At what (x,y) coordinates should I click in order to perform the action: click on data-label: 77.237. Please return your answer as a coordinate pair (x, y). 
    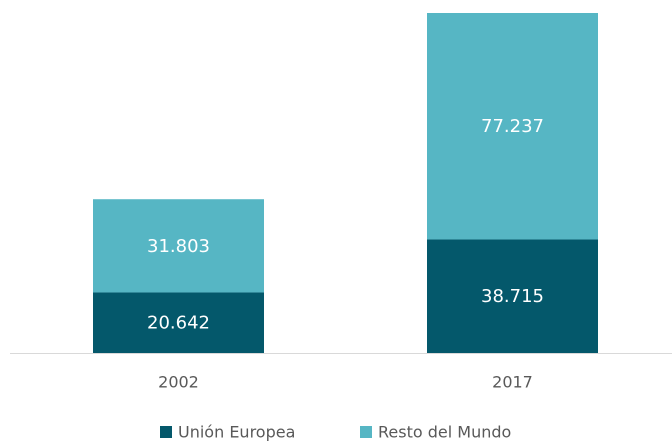
    Looking at the image, I should click on (512, 126).